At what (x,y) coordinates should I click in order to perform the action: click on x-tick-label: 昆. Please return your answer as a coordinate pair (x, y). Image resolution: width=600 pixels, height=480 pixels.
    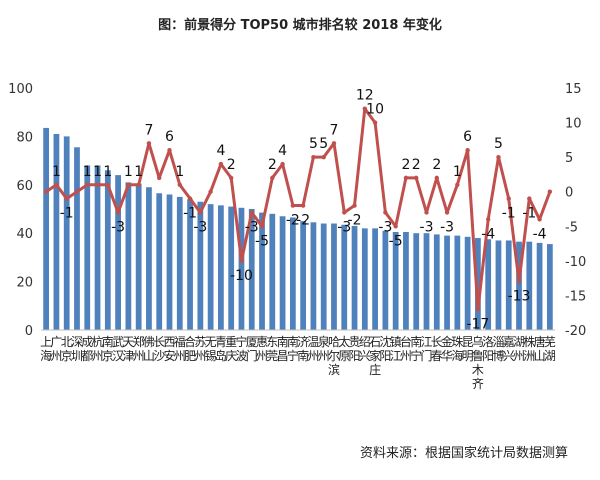
    Looking at the image, I should click on (468, 342).